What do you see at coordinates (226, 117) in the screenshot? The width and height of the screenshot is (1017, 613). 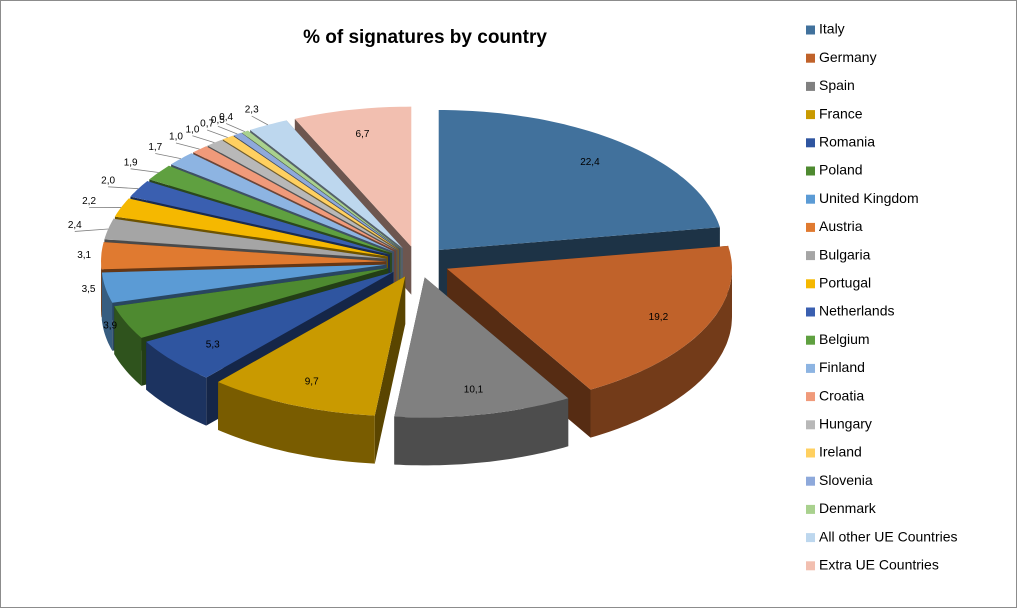 I see `data-label: 0,4` at bounding box center [226, 117].